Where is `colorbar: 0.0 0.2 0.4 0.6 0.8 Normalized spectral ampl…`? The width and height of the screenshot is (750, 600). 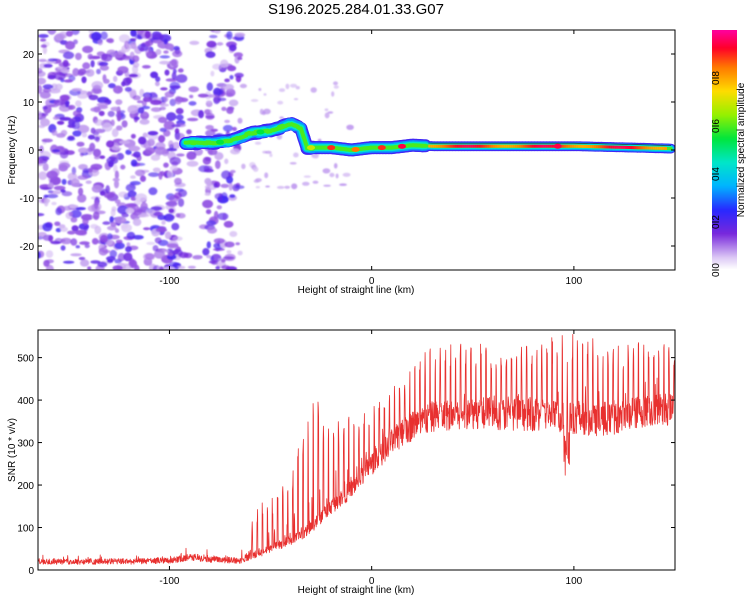 colorbar: 0.0 0.2 0.4 0.6 0.8 Normalized spectral ampl… is located at coordinates (729, 153).